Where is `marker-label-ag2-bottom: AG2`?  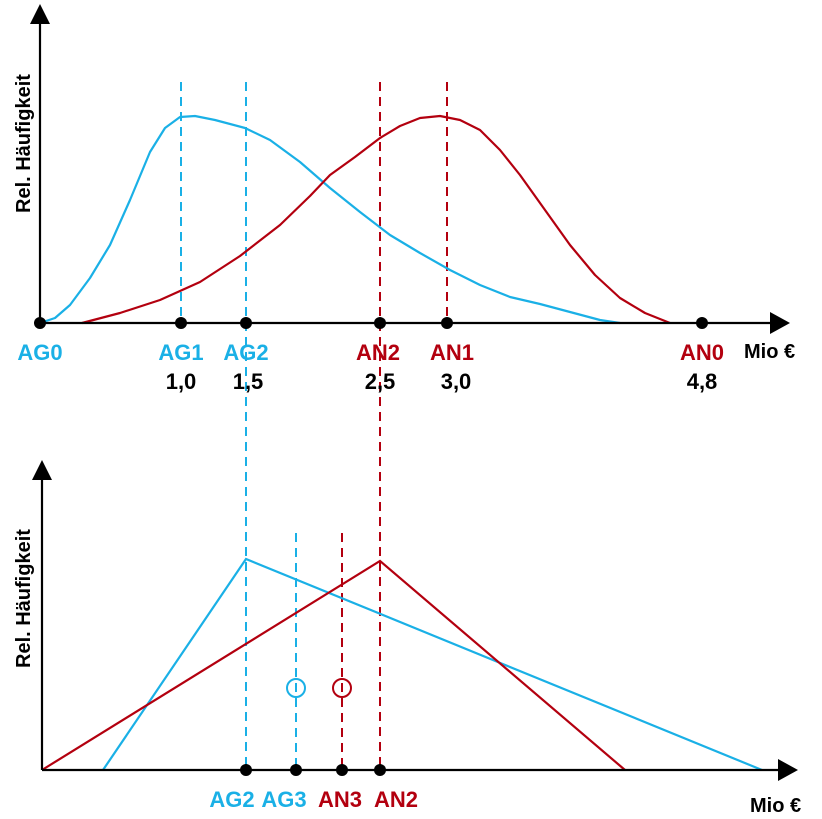 marker-label-ag2-bottom: AG2 is located at coordinates (231, 799).